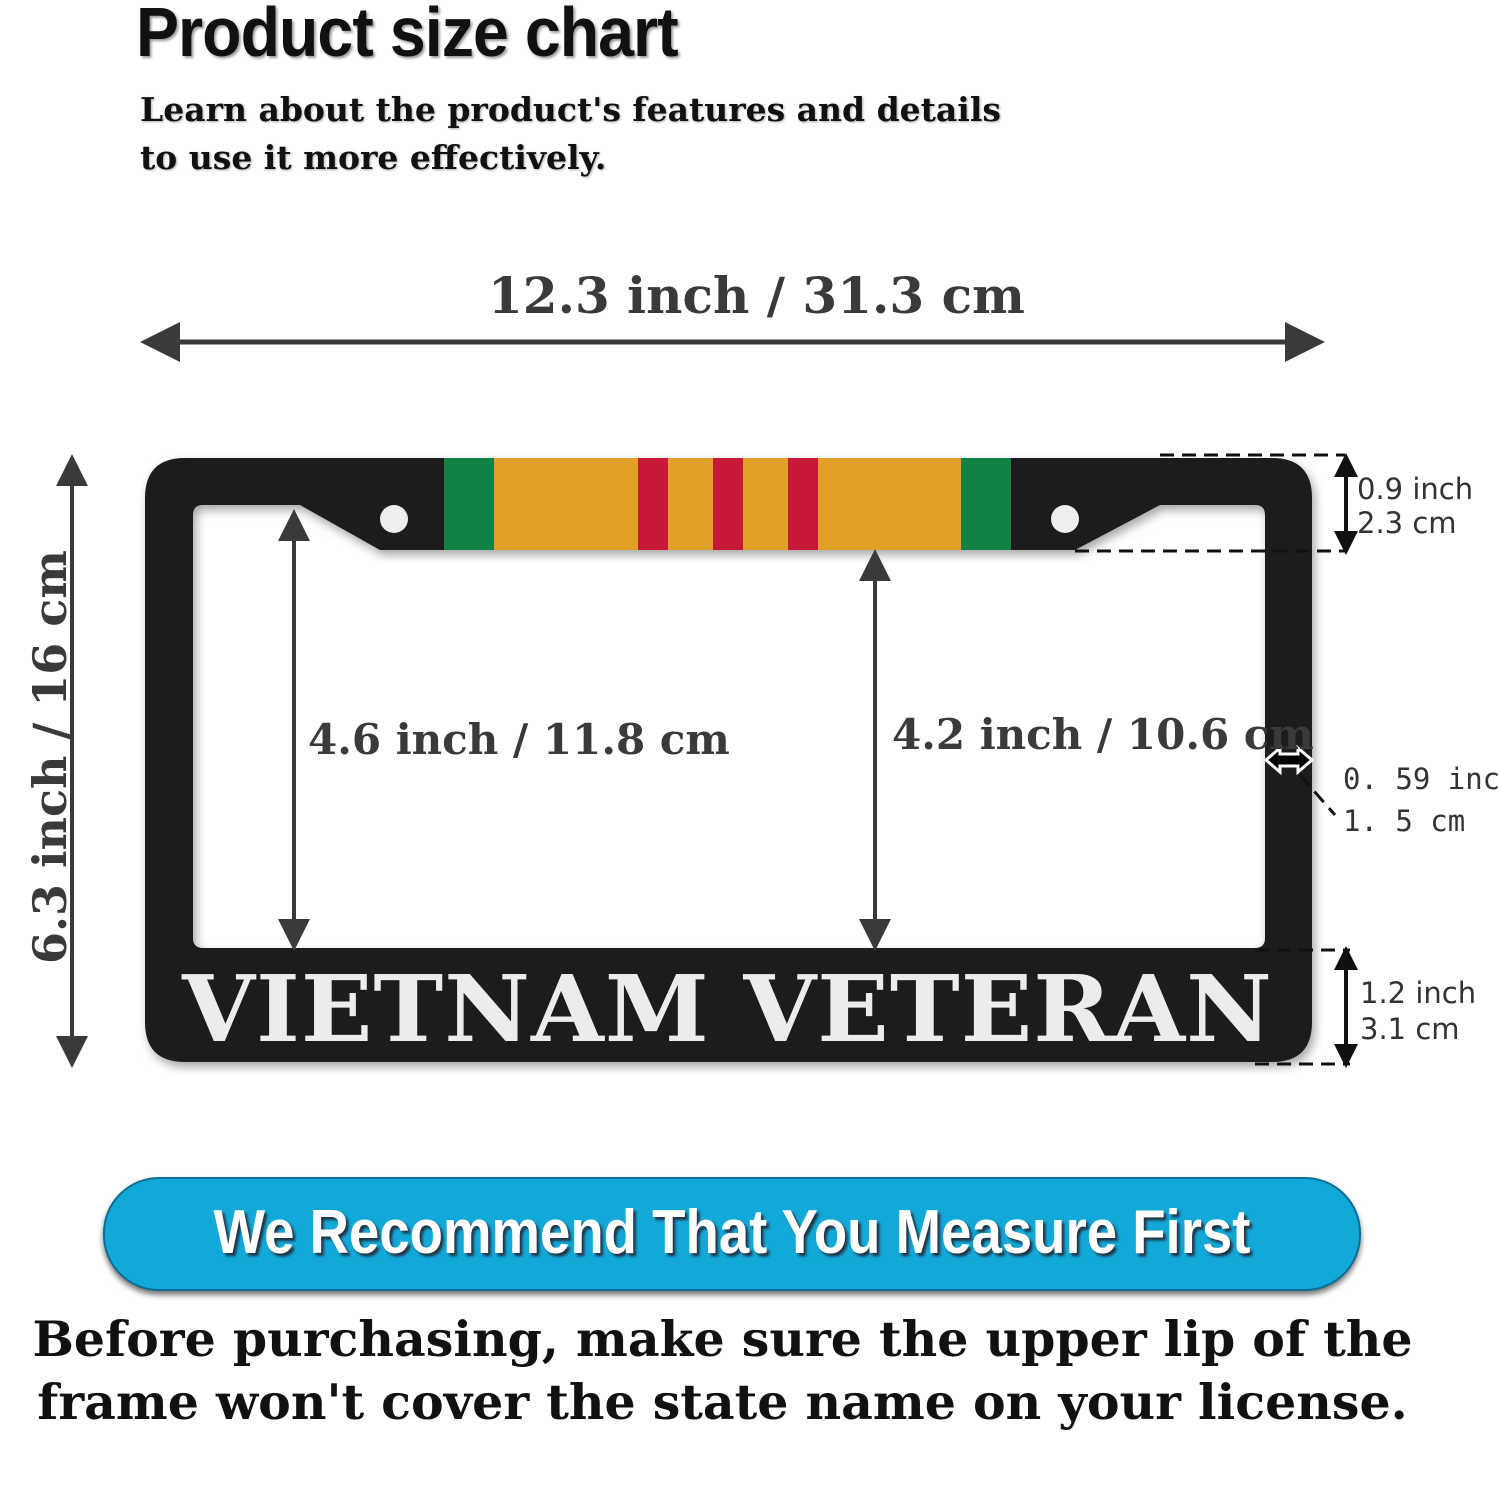  Describe the element at coordinates (1404, 821) in the screenshot. I see `side-border-cm: 1. 5 cm` at that location.